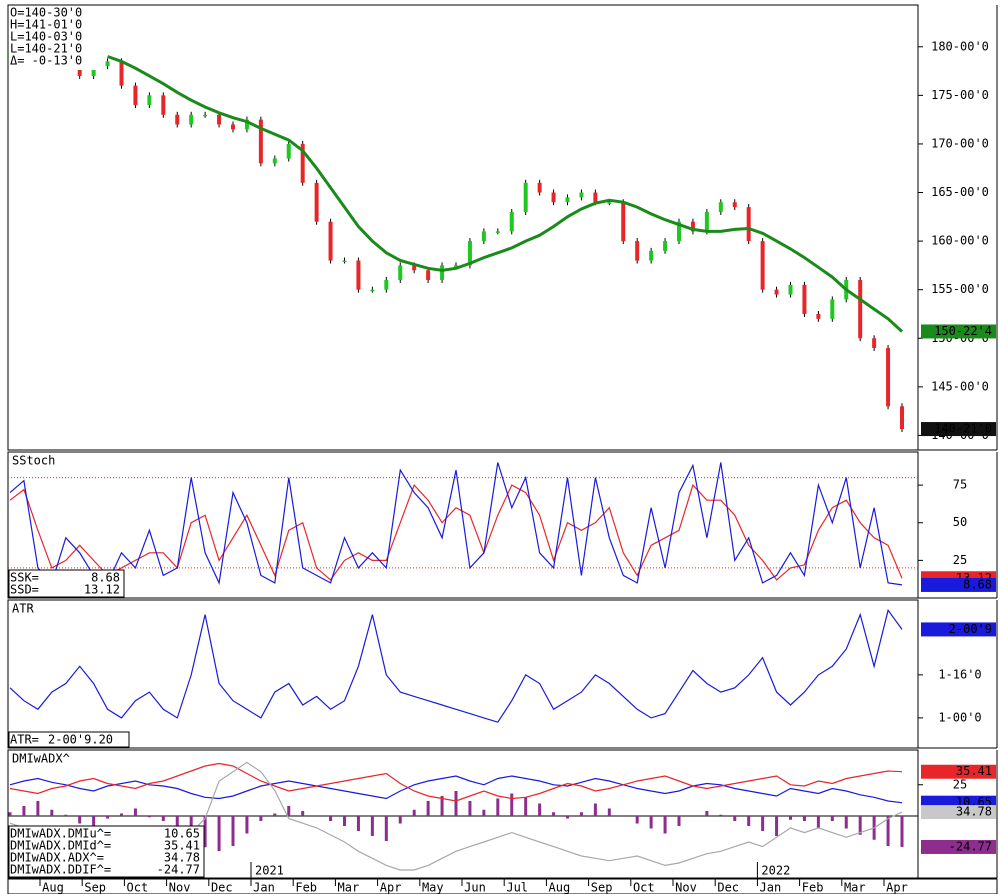  What do you see at coordinates (46, 61) in the screenshot?
I see `ohlc-line: Δ= -0-13'0` at bounding box center [46, 61].